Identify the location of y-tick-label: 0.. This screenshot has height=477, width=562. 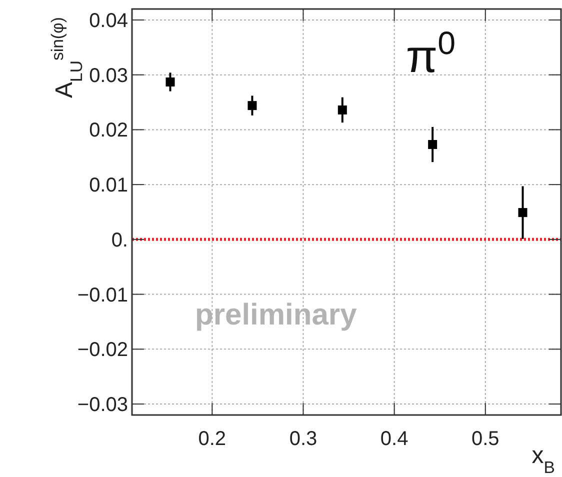
(119, 240).